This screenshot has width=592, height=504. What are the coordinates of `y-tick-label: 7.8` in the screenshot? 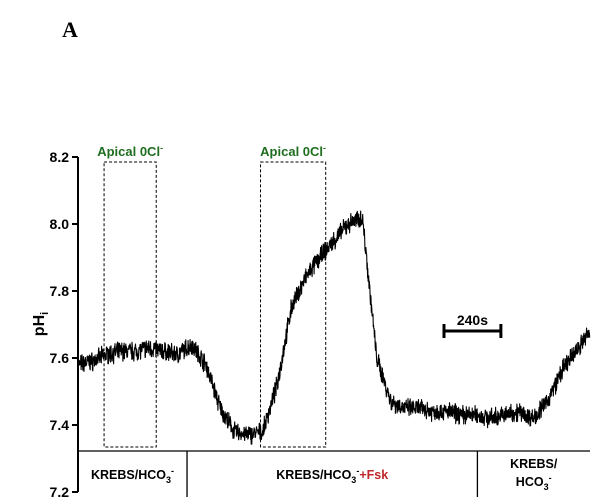 It's located at (60, 291).